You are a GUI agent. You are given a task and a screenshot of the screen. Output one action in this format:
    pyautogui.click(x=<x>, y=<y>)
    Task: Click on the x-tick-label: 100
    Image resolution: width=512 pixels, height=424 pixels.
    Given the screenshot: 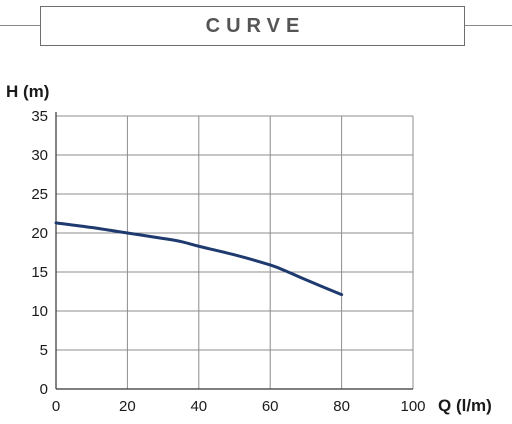 What is the action you would take?
    pyautogui.click(x=412, y=406)
    